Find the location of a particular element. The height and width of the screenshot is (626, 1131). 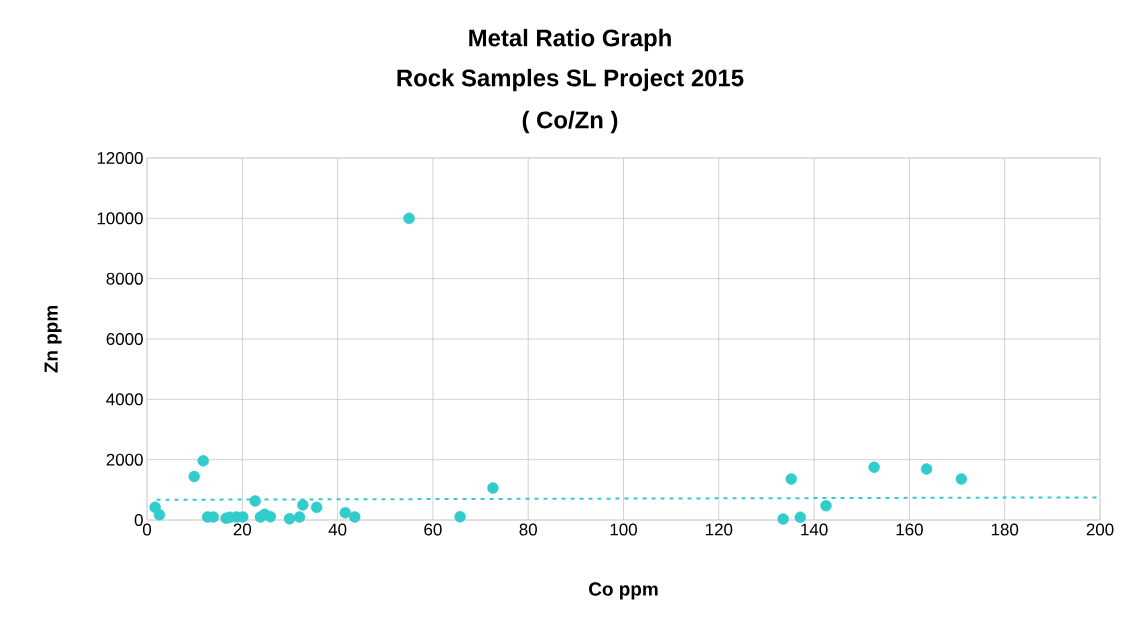

x-tick-label: 40 is located at coordinates (337, 529).